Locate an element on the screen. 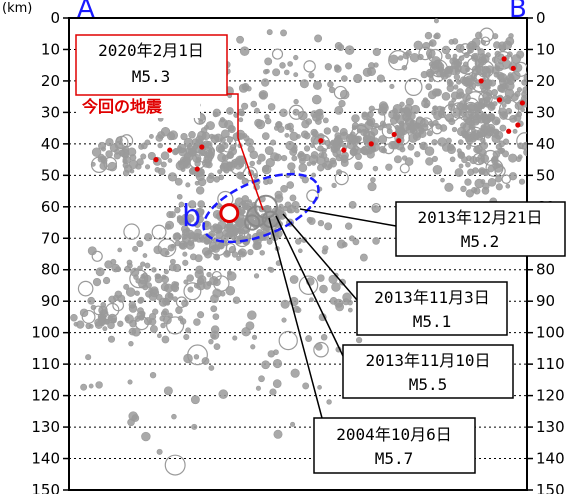 This screenshot has width=566, height=494. tick-label: 40 is located at coordinates (50, 144).